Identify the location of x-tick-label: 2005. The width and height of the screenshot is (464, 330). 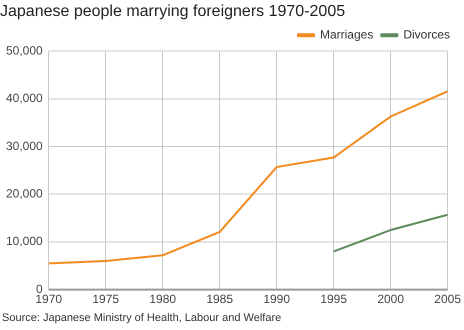
(448, 299).